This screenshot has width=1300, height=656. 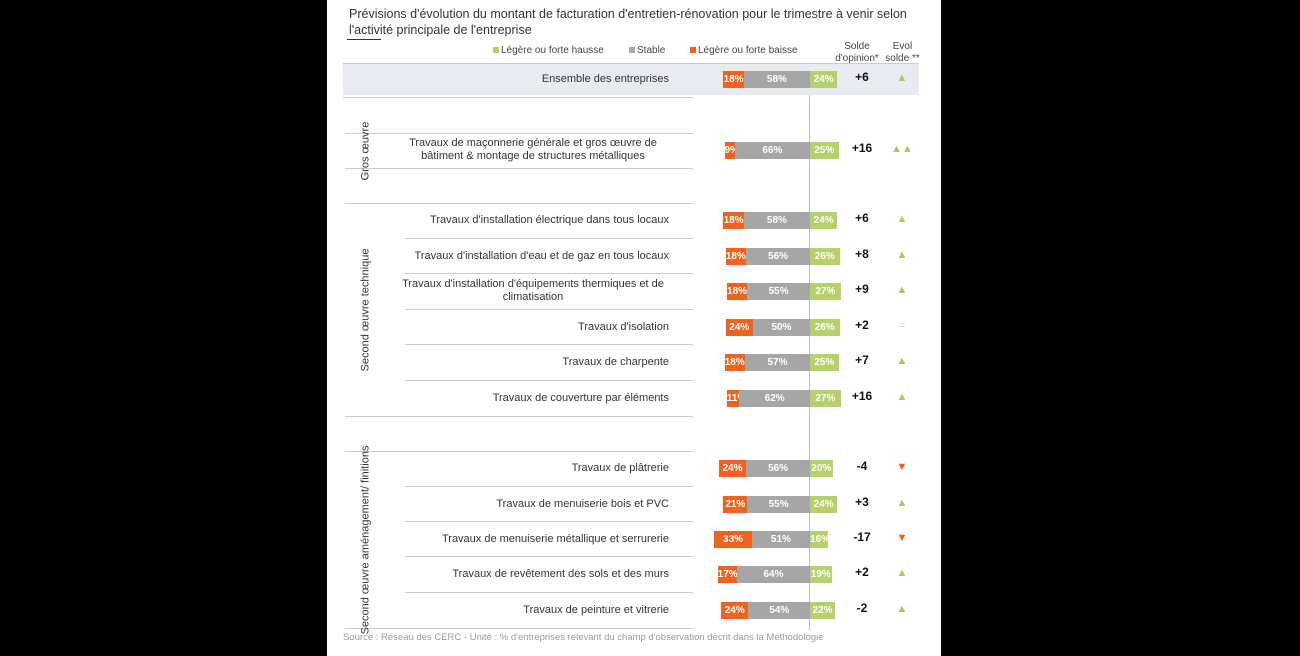 I want to click on solde-value: +7, so click(x=862, y=360).